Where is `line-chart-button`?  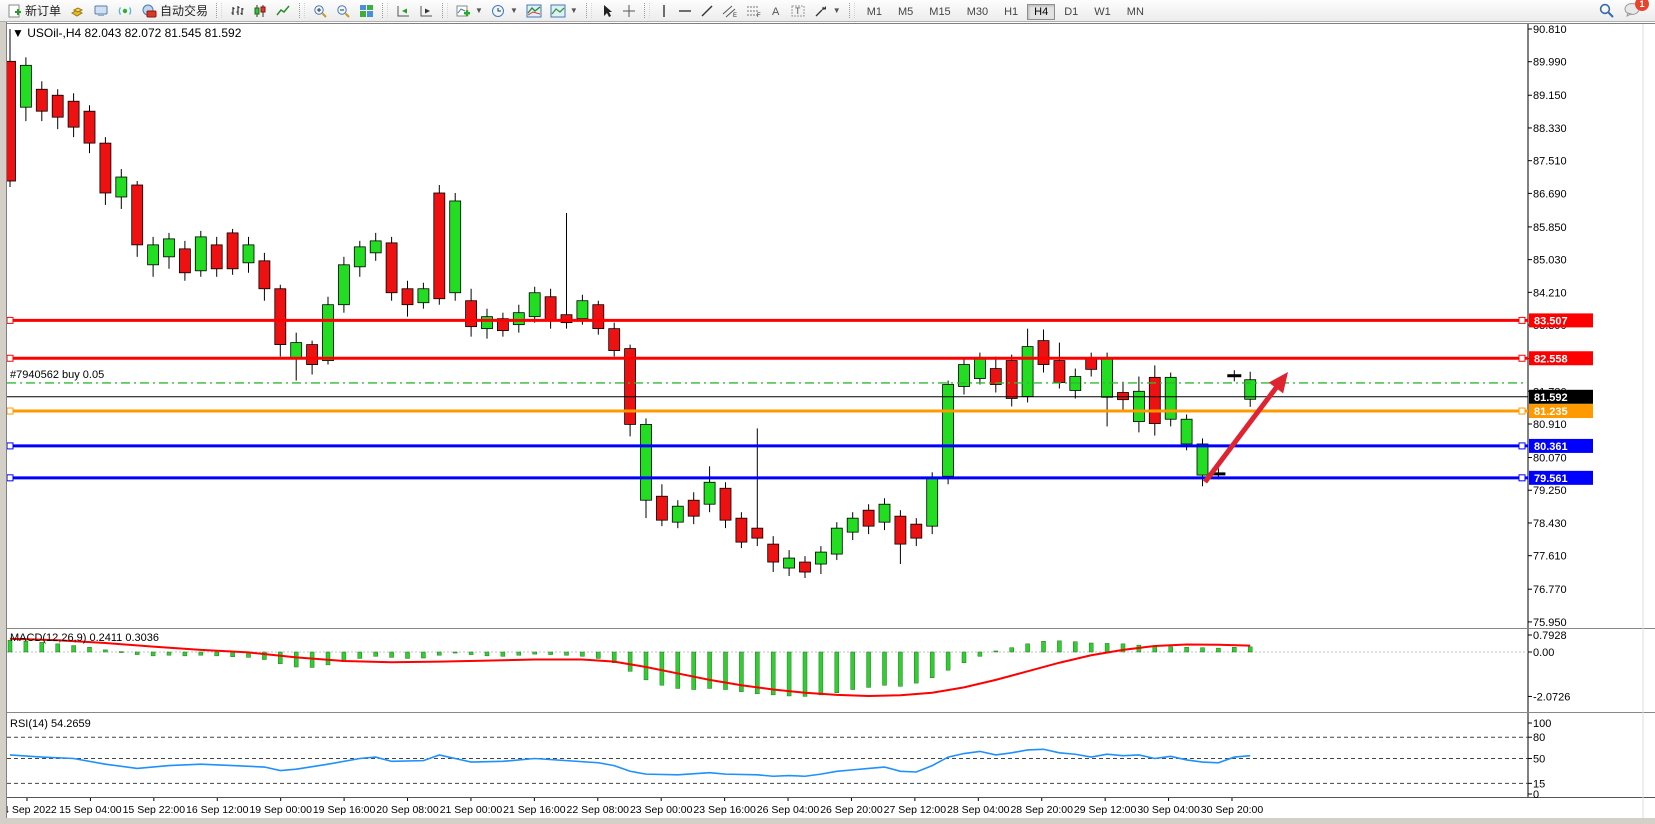 line-chart-button is located at coordinates (283, 11).